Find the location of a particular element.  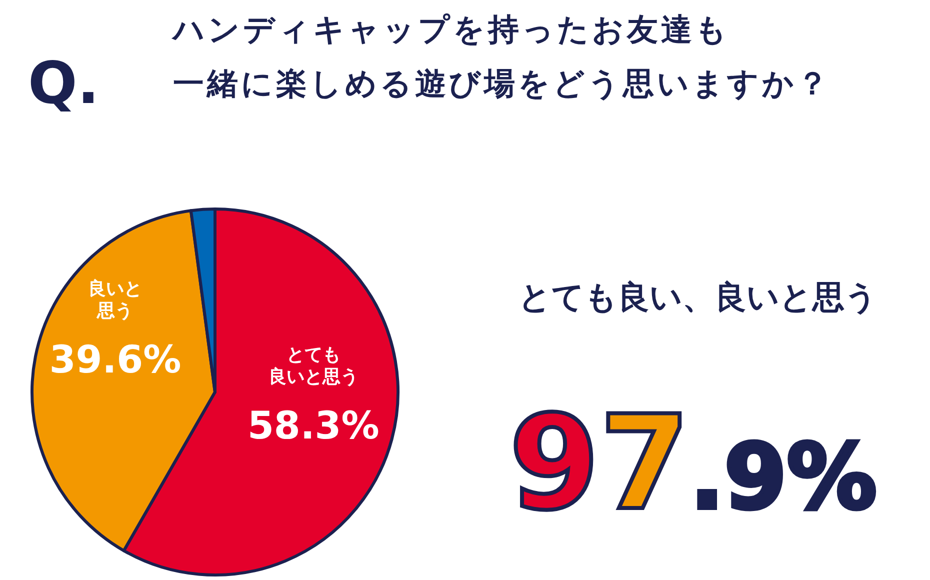

text: とても良い、良いと思う is located at coordinates (698, 297).